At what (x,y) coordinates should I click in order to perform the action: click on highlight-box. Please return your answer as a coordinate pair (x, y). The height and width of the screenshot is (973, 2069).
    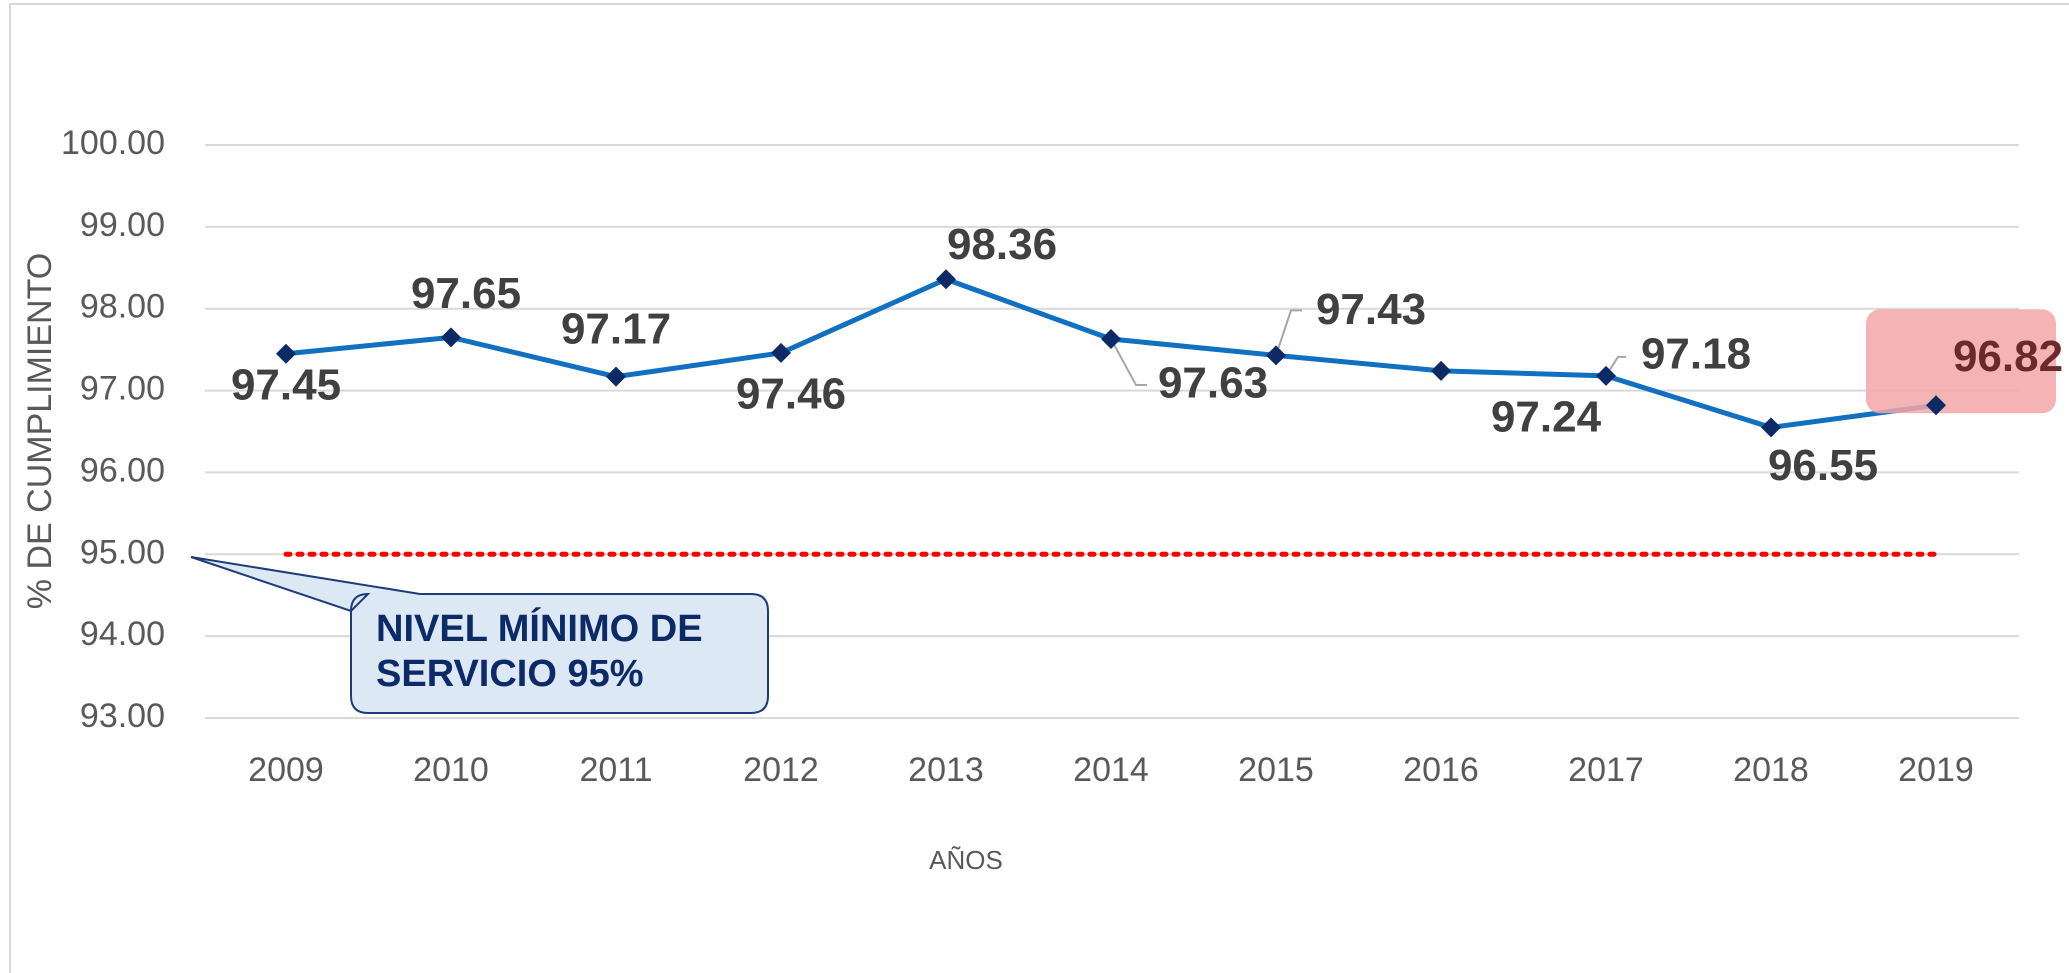
    Looking at the image, I should click on (1961, 361).